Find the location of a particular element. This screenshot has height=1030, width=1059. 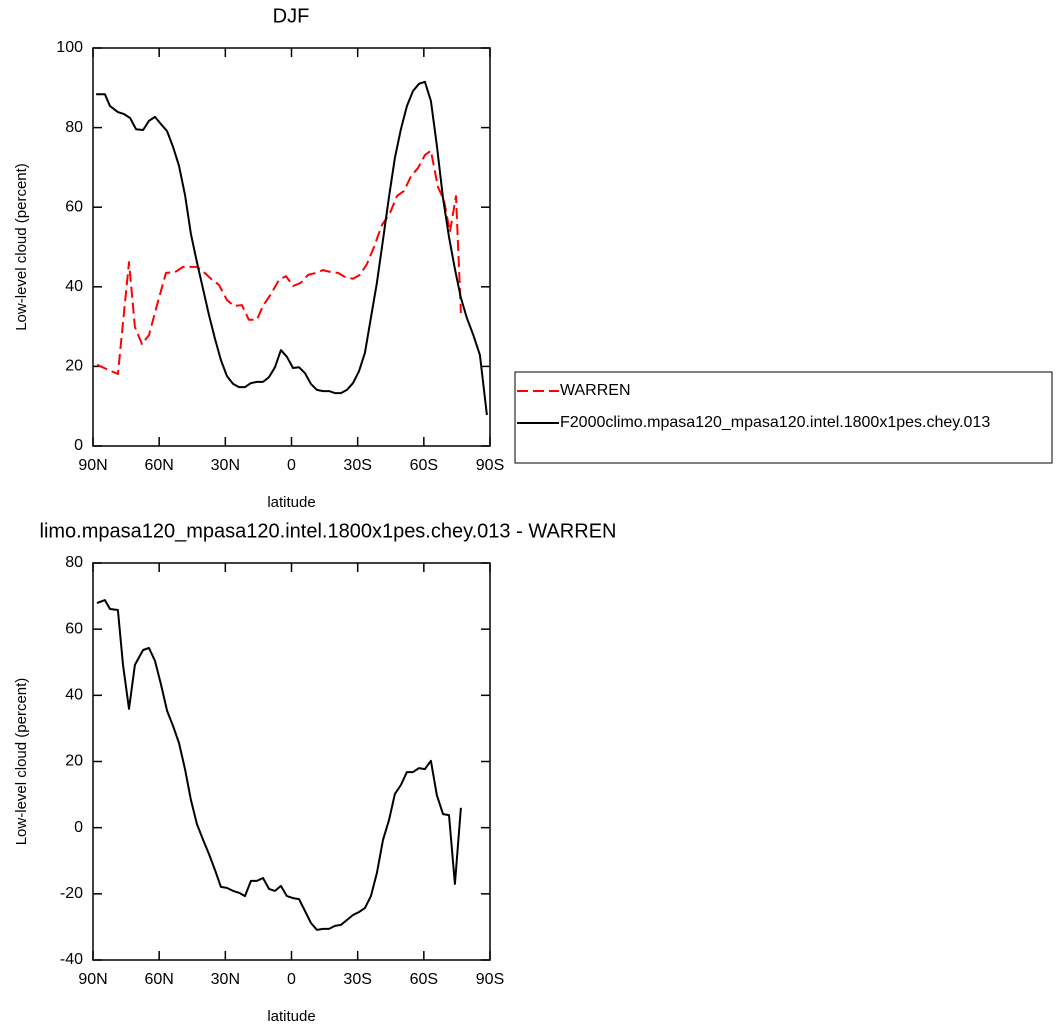

y-tick-label: -40 is located at coordinates (71, 959).